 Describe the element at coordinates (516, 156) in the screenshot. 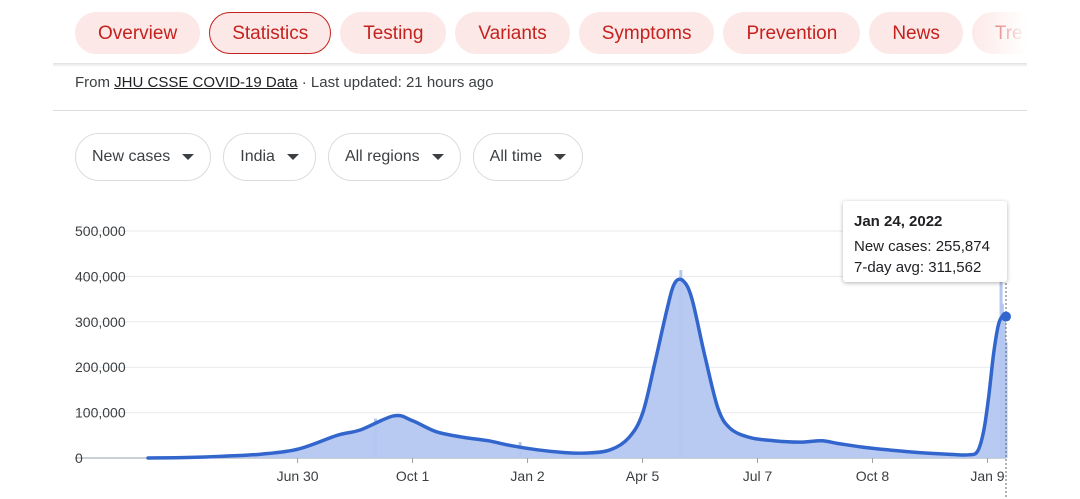

I see `time-range-dropdown-label: All time` at that location.